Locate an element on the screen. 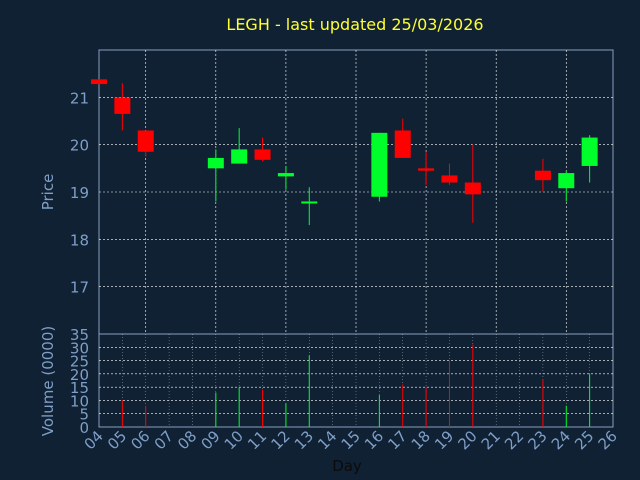 The width and height of the screenshot is (640, 480). price-tick-label: 20 is located at coordinates (79, 146).